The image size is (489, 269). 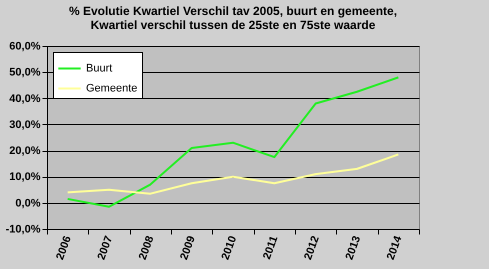 I want to click on x-tick-label: 2006, so click(x=64, y=248).